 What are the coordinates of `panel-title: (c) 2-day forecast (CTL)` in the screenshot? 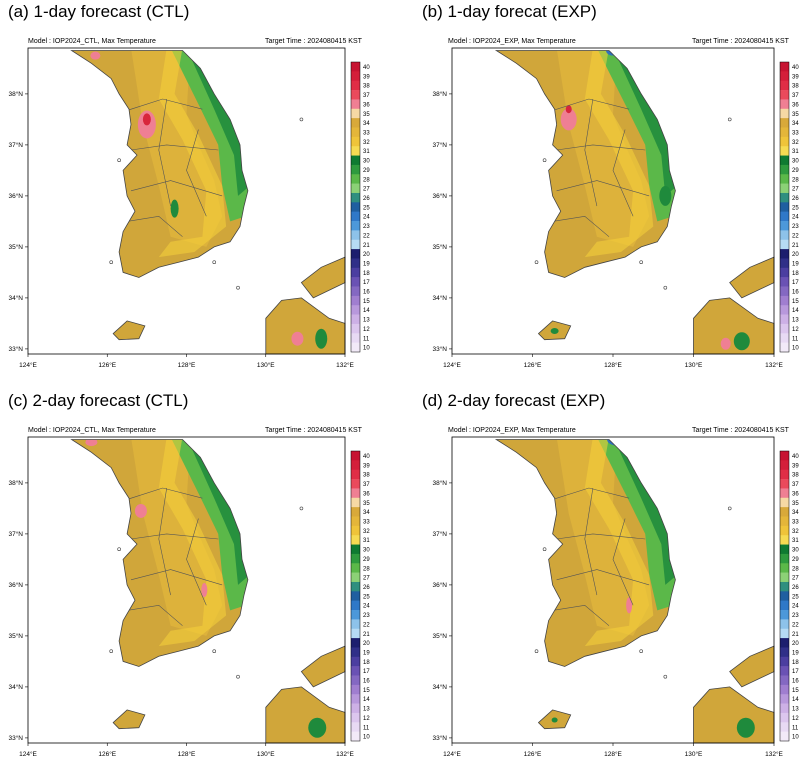 It's located at (98, 400).